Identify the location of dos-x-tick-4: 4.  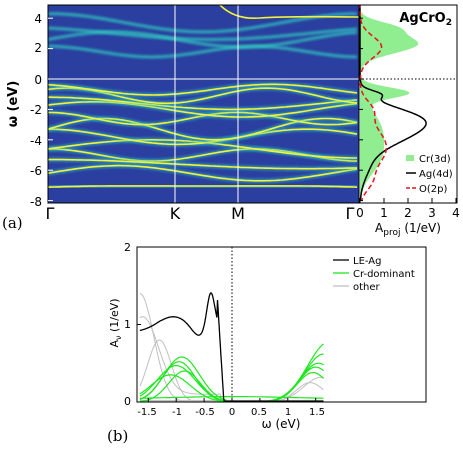
(456, 213).